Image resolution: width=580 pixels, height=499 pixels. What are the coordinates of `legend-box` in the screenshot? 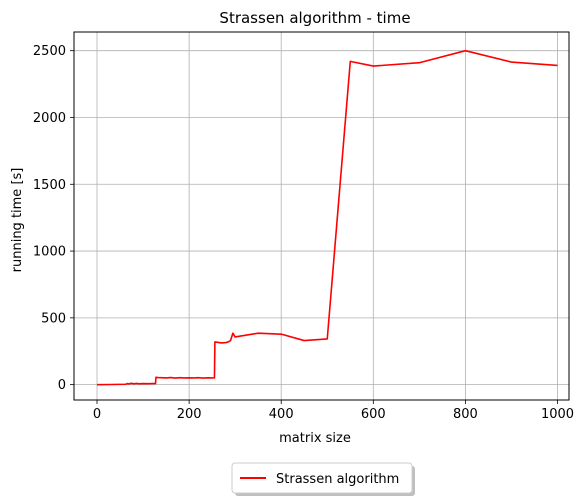 It's located at (322, 478).